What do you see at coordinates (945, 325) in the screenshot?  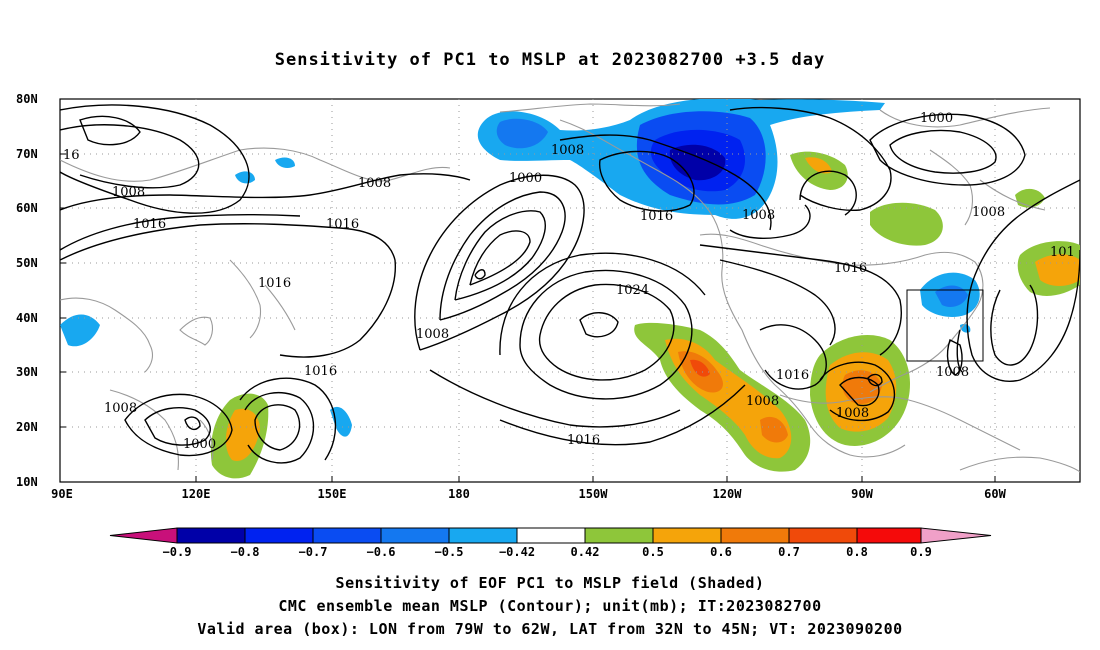 I see `valid-area-box` at bounding box center [945, 325].